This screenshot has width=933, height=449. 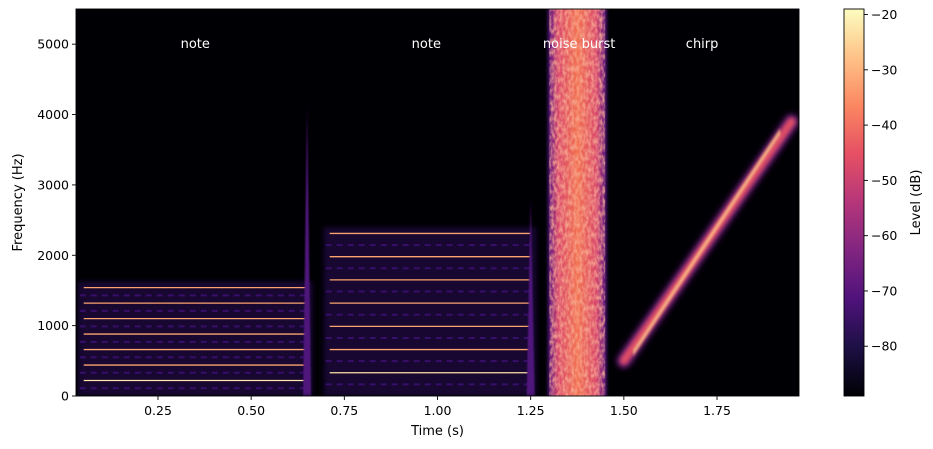 What do you see at coordinates (65, 396) in the screenshot?
I see `y-tick-label: 0` at bounding box center [65, 396].